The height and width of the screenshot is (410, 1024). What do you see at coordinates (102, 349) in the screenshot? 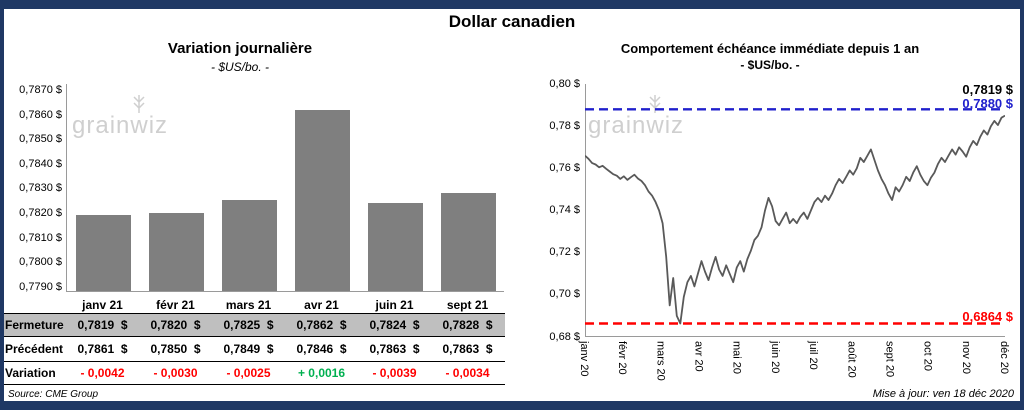
I see `table-cell: 0,7861 $` at bounding box center [102, 349].